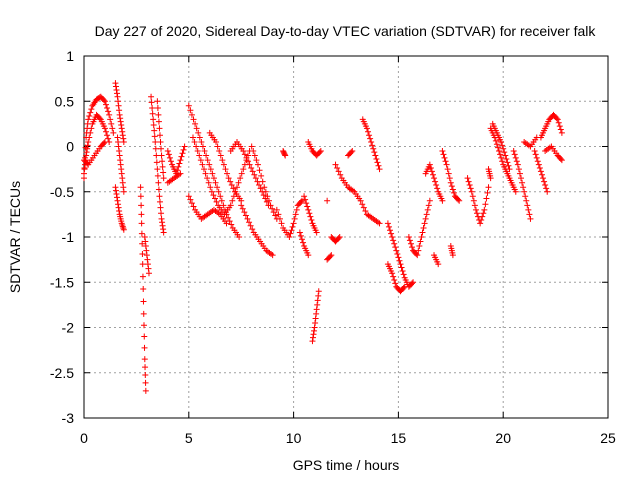 The image size is (640, 480). Describe the element at coordinates (399, 438) in the screenshot. I see `x-tick-label: 15` at that location.